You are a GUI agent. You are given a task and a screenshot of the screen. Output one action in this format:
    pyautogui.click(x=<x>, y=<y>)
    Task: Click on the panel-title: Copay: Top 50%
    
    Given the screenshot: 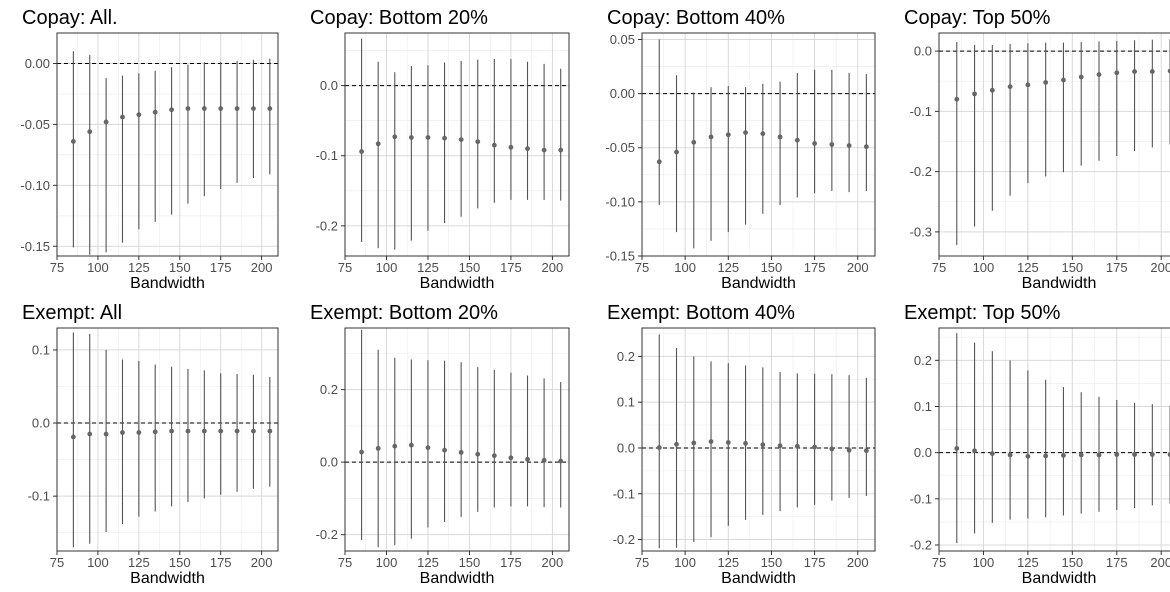 What is the action you would take?
    pyautogui.click(x=977, y=18)
    